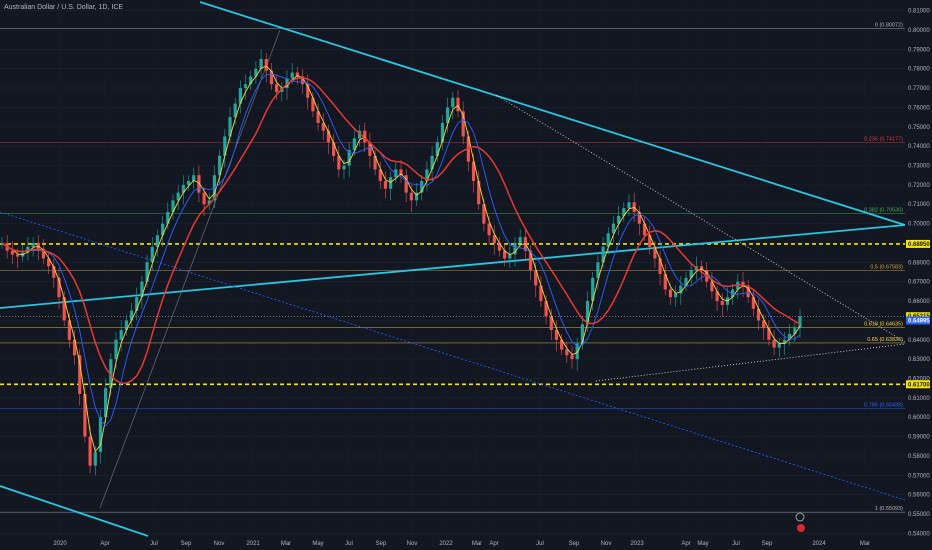 The height and width of the screenshot is (550, 932). What do you see at coordinates (477, 544) in the screenshot?
I see `date-tick-label: Mar` at bounding box center [477, 544].